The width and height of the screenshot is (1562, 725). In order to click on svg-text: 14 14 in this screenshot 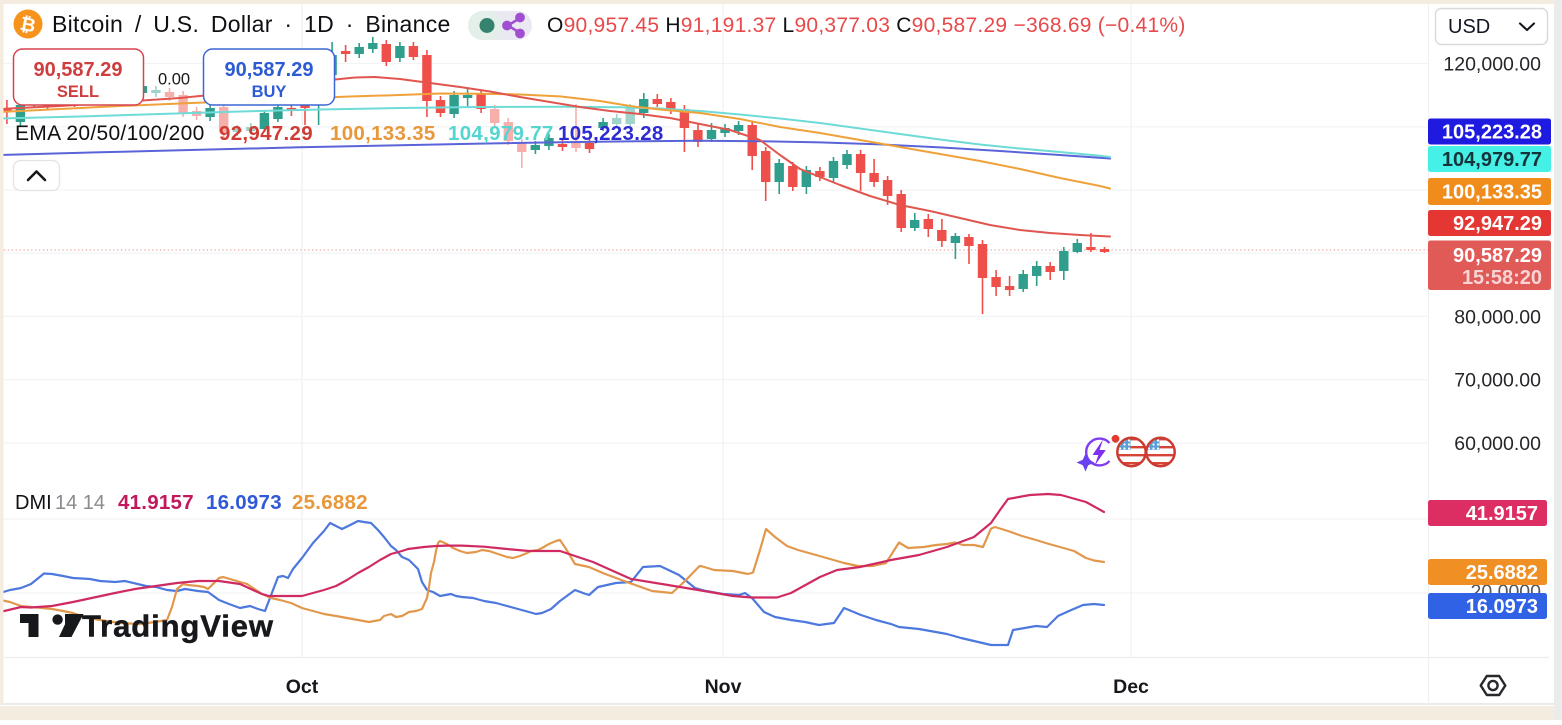, I will do `click(80, 503)`.